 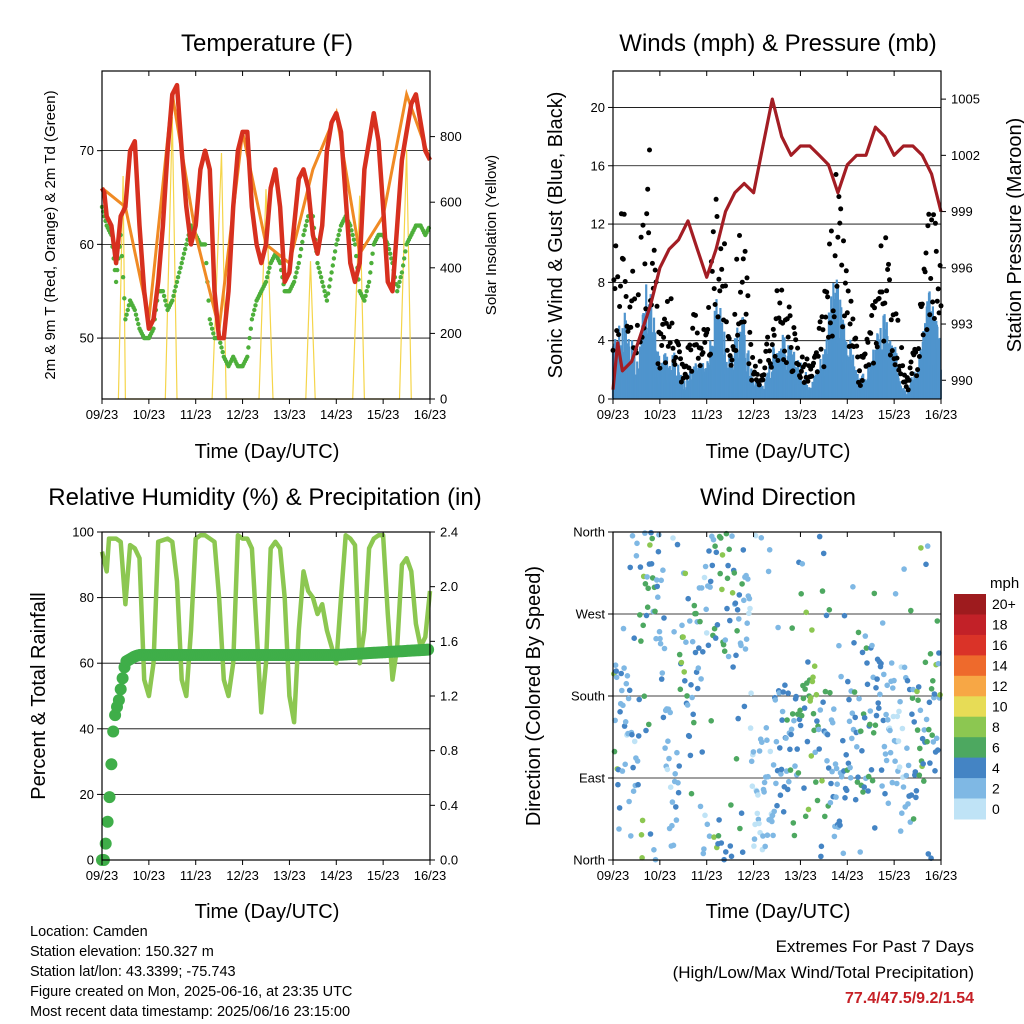 What do you see at coordinates (87, 150) in the screenshot?
I see `y-tick-label: 70` at bounding box center [87, 150].